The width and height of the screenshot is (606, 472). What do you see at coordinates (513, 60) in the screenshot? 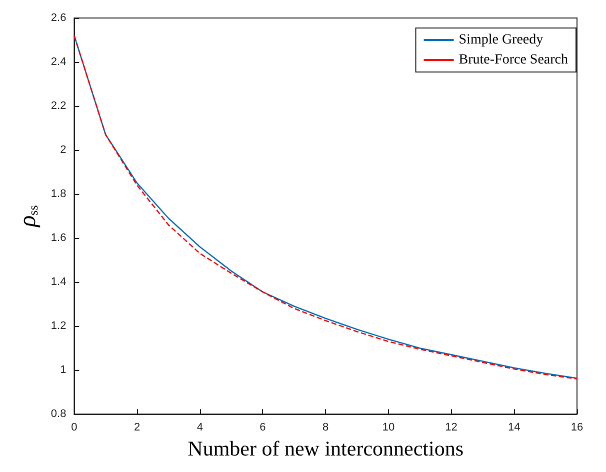
I see `legend-label: Brute-Force Search` at bounding box center [513, 60].